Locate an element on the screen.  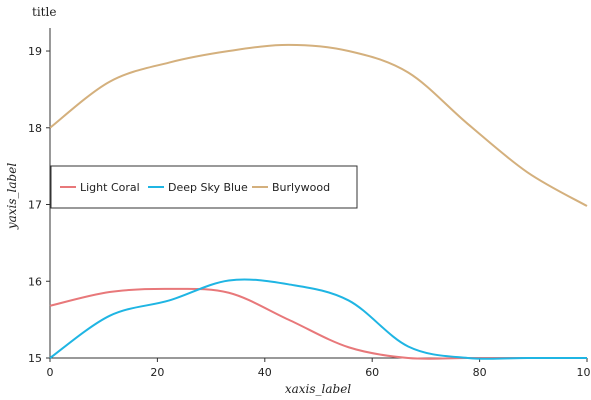
y-tick-label-3: 18 is located at coordinates (35, 128).